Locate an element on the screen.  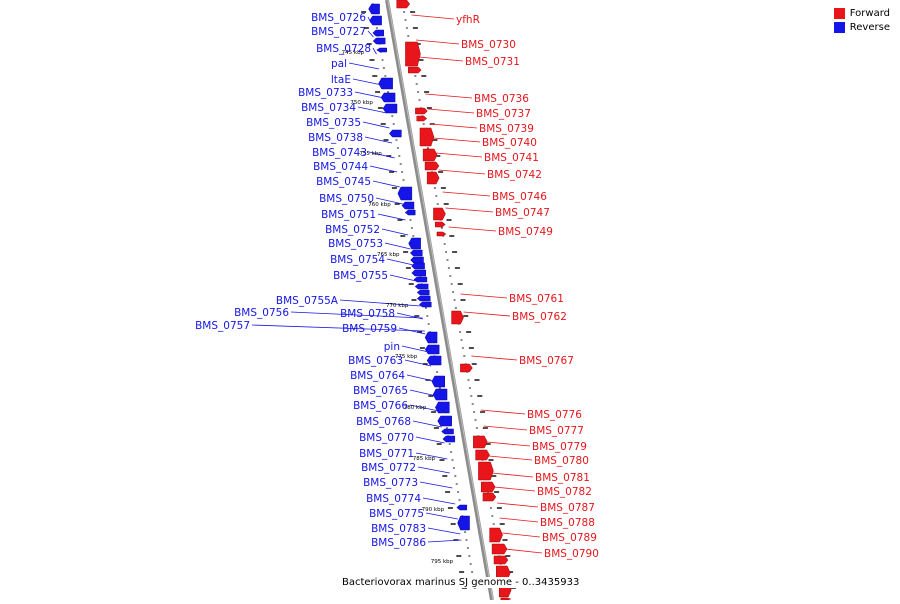
reverse-gene-label: ltaE is located at coordinates (341, 80).